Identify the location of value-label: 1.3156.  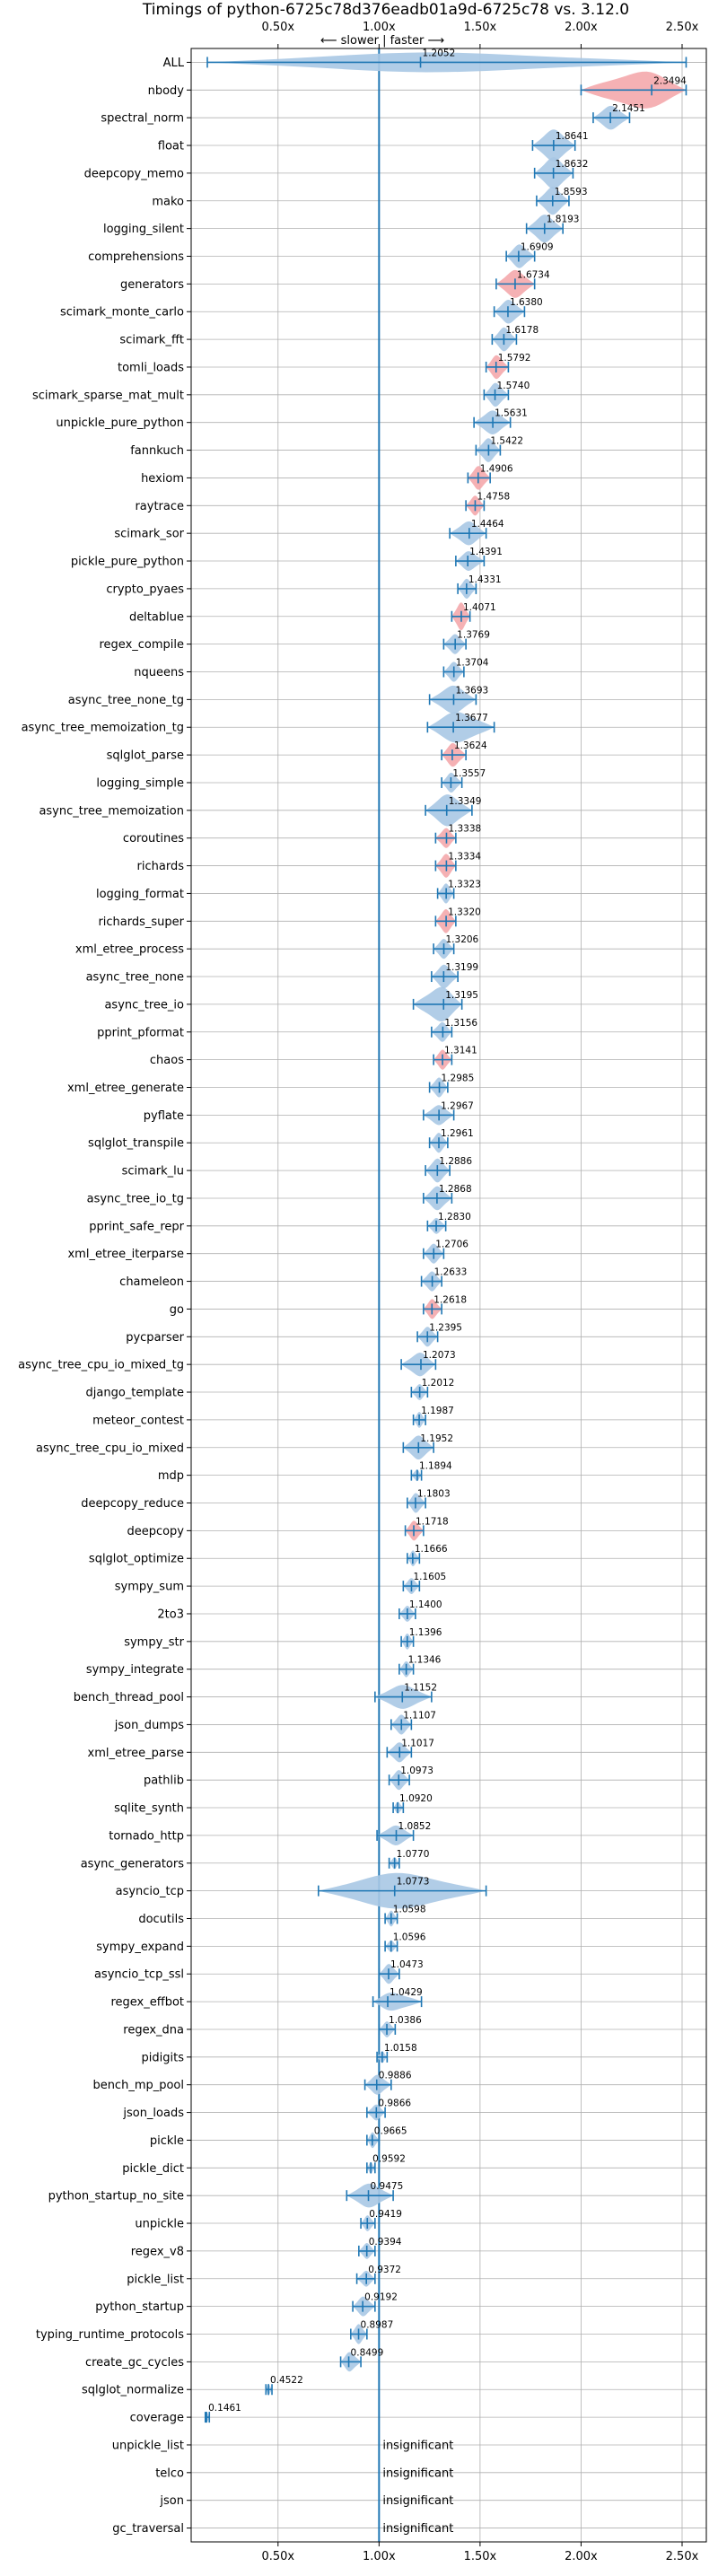
(460, 1023).